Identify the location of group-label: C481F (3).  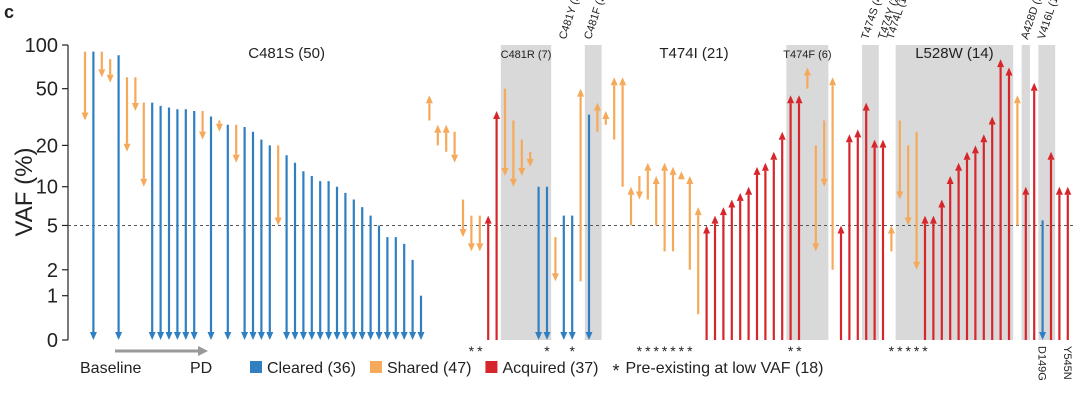
(595, 20).